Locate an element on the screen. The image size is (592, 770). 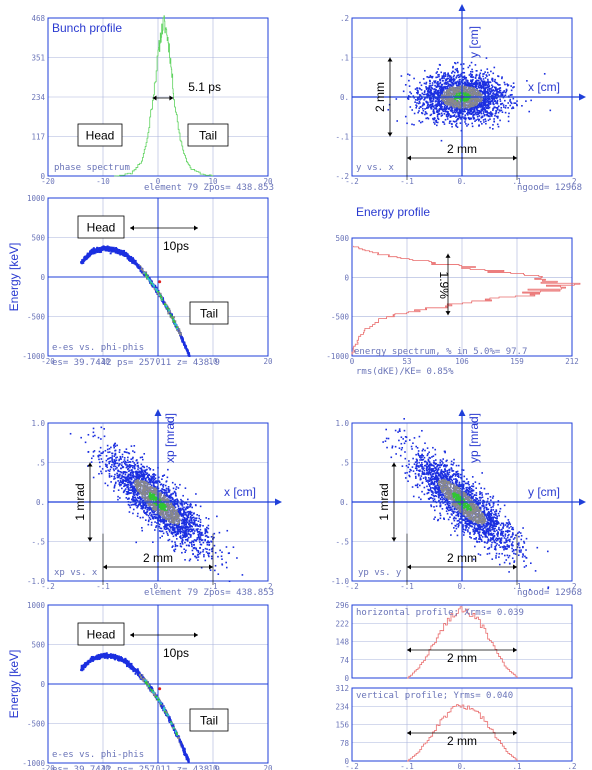
x-tick-label: .2 is located at coordinates (571, 181).